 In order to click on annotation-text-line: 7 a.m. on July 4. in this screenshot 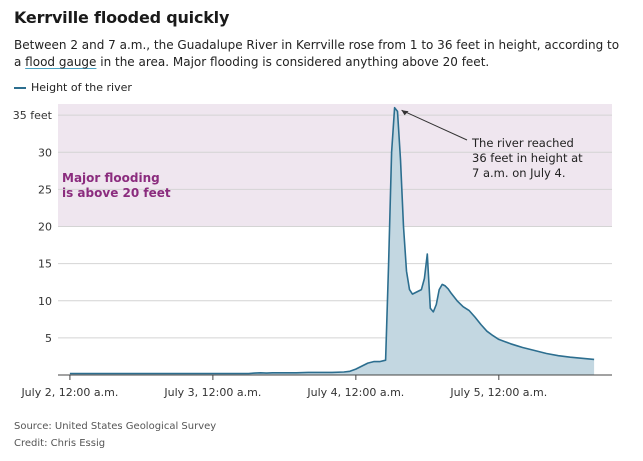, I will do `click(518, 173)`.